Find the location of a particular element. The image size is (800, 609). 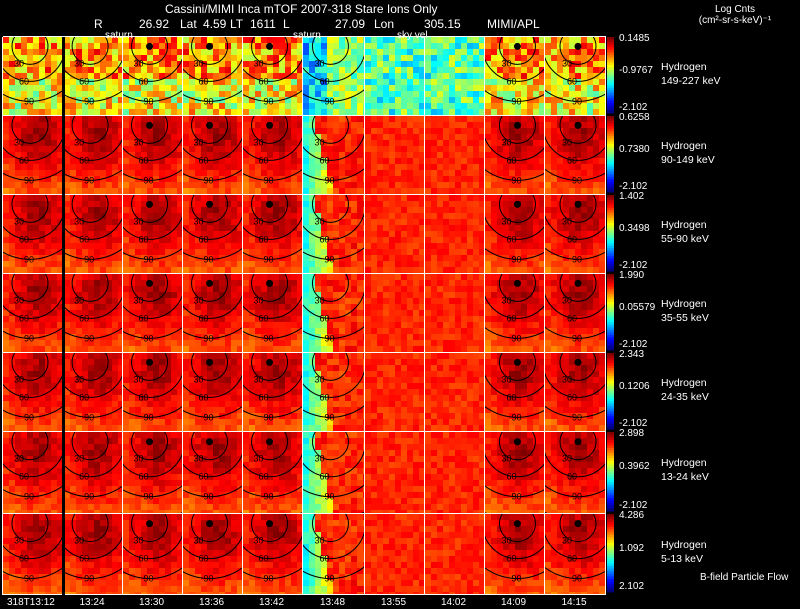

heatmap-cell-r2-c0 is located at coordinates (33, 234).